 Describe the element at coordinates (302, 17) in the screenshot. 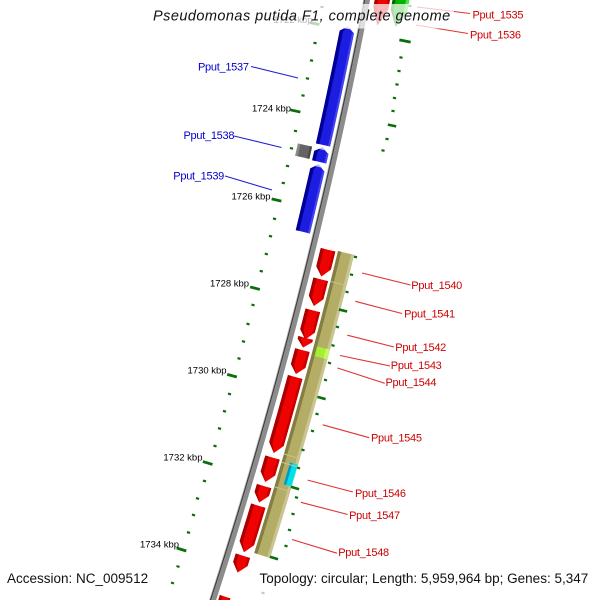

I see `svg-text:Pseudomonas putida F1, complet: Pseudomonas putida F1, complete genome` at that location.